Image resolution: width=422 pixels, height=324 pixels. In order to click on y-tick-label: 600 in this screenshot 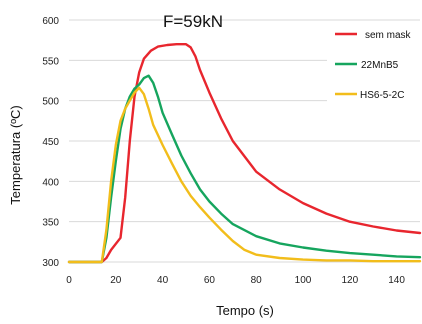, I will do `click(50, 21)`.